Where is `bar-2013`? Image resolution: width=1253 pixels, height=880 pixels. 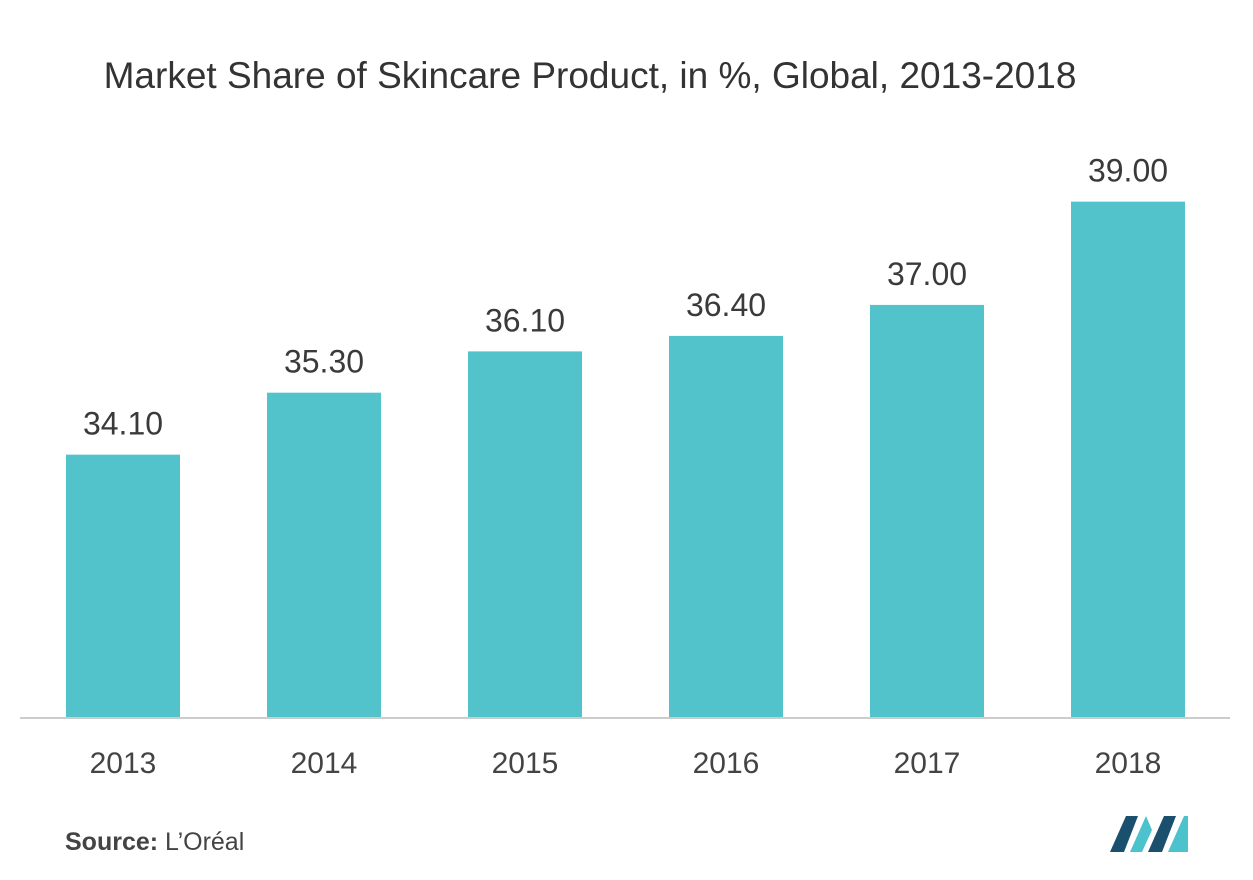
bar-2013 is located at coordinates (123, 586).